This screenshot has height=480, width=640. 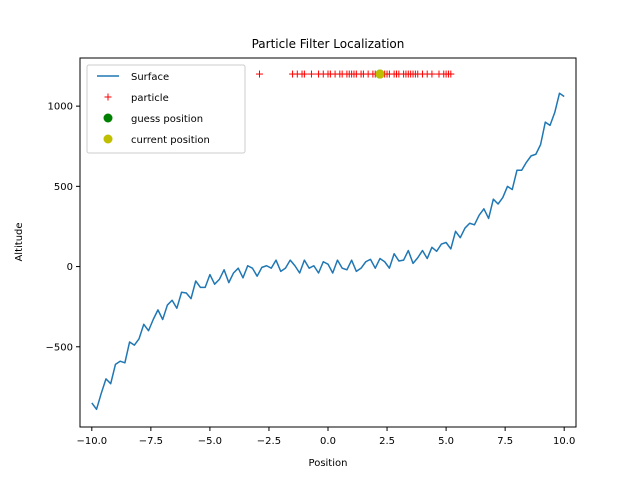 What do you see at coordinates (108, 139) in the screenshot?
I see `legend-swatch-current-position` at bounding box center [108, 139].